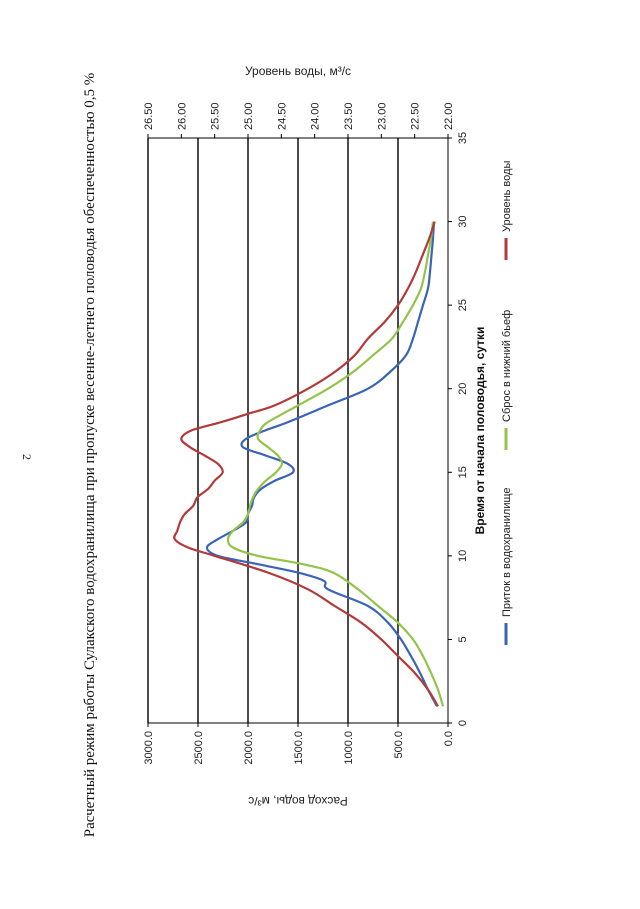 The height and width of the screenshot is (909, 640). Describe the element at coordinates (182, 116) in the screenshot. I see `y2-tick-label: 26.00` at that location.